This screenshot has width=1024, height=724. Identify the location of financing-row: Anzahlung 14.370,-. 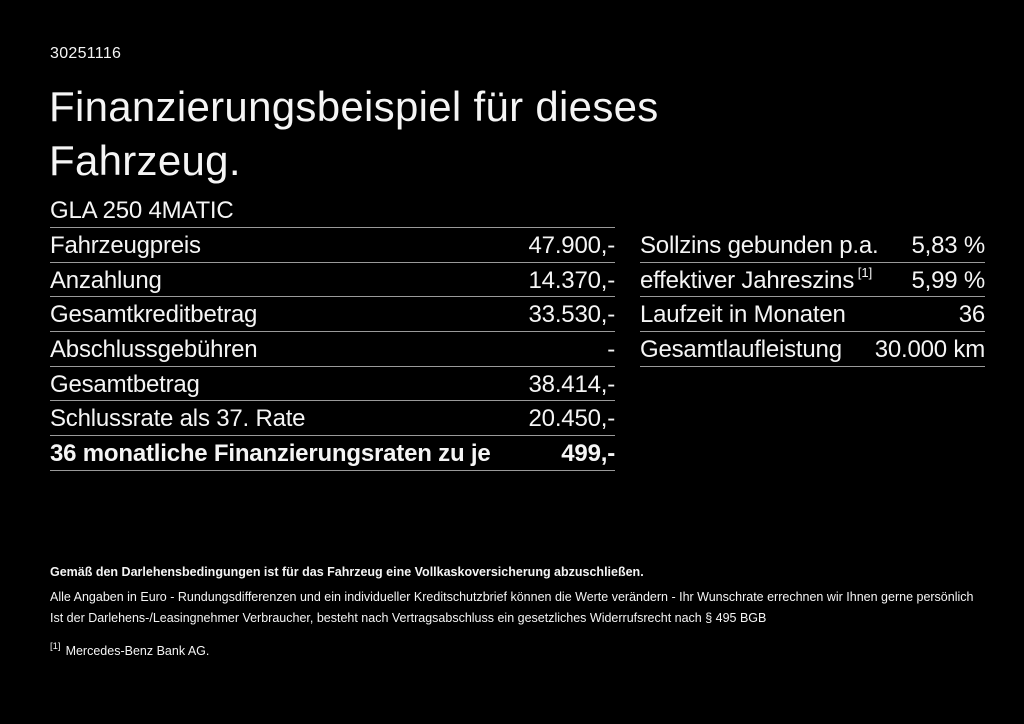
(332, 280).